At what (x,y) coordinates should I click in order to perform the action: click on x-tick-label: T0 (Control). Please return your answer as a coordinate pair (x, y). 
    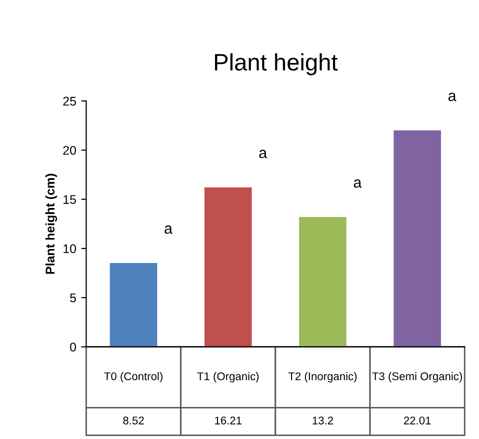
    Looking at the image, I should click on (133, 377).